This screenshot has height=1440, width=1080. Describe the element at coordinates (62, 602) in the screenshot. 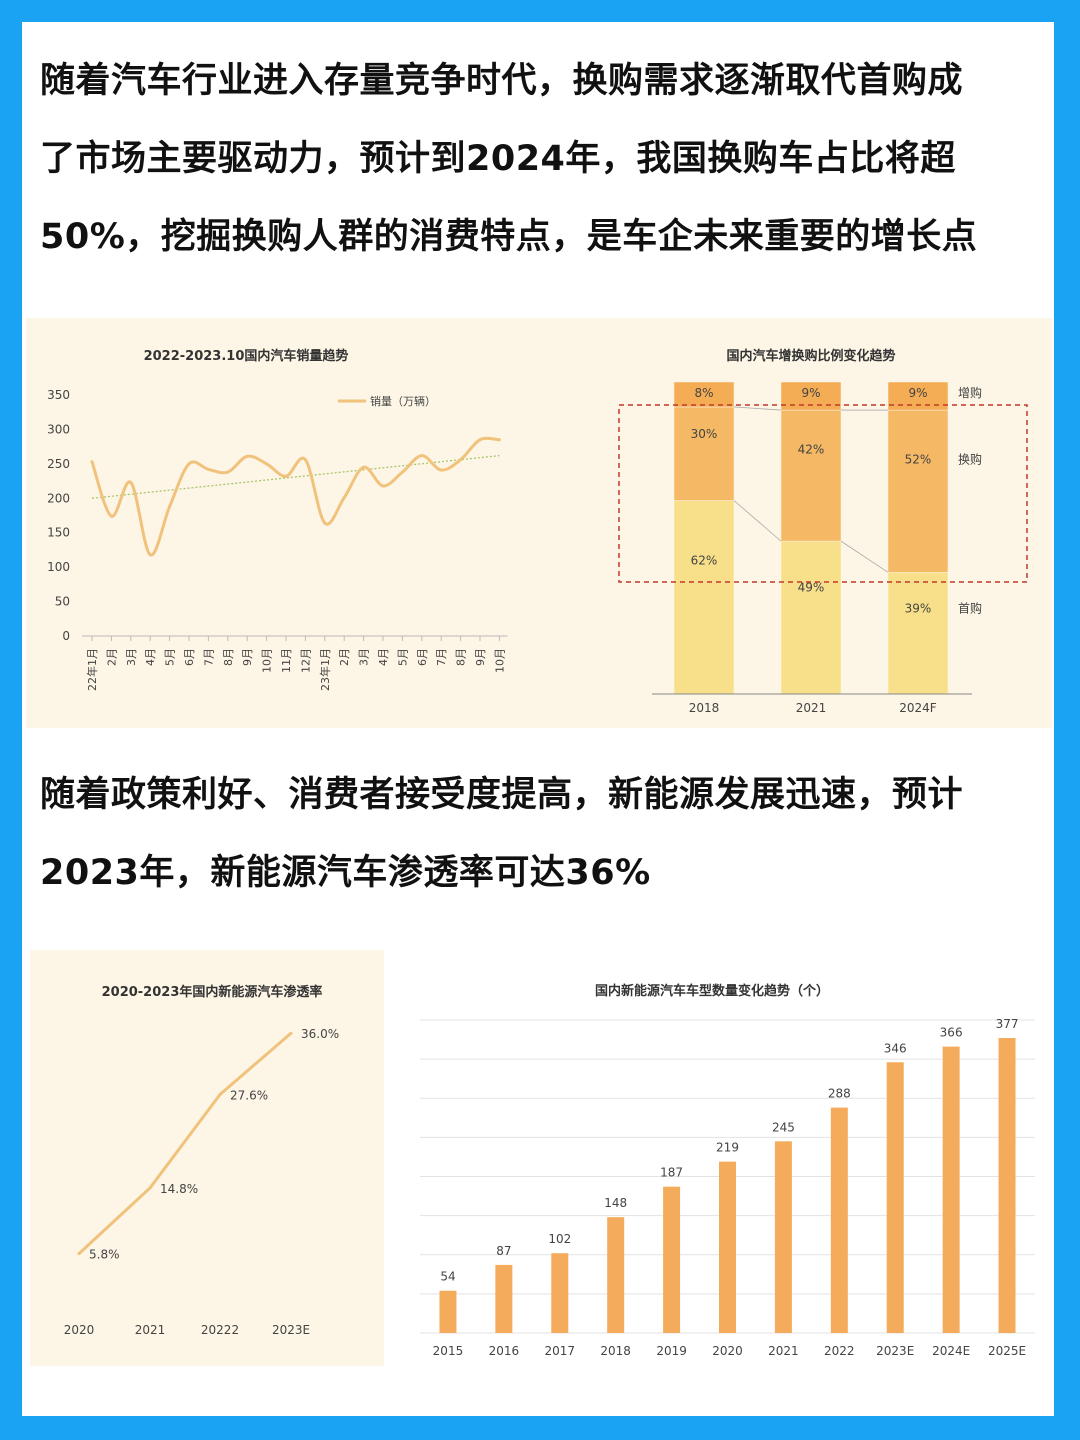

I see `y-tick-label: 50` at that location.